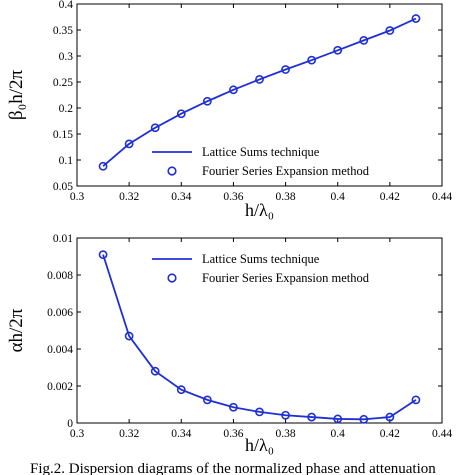  I want to click on y-tick-label: 0.006, so click(60, 313).